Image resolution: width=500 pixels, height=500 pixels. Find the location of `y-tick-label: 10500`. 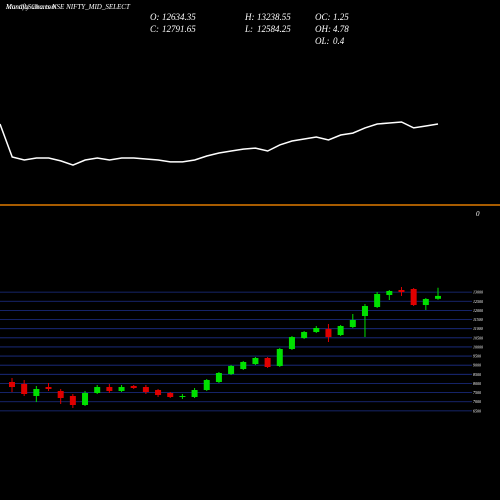

y-tick-label: 10500 is located at coordinates (478, 337).